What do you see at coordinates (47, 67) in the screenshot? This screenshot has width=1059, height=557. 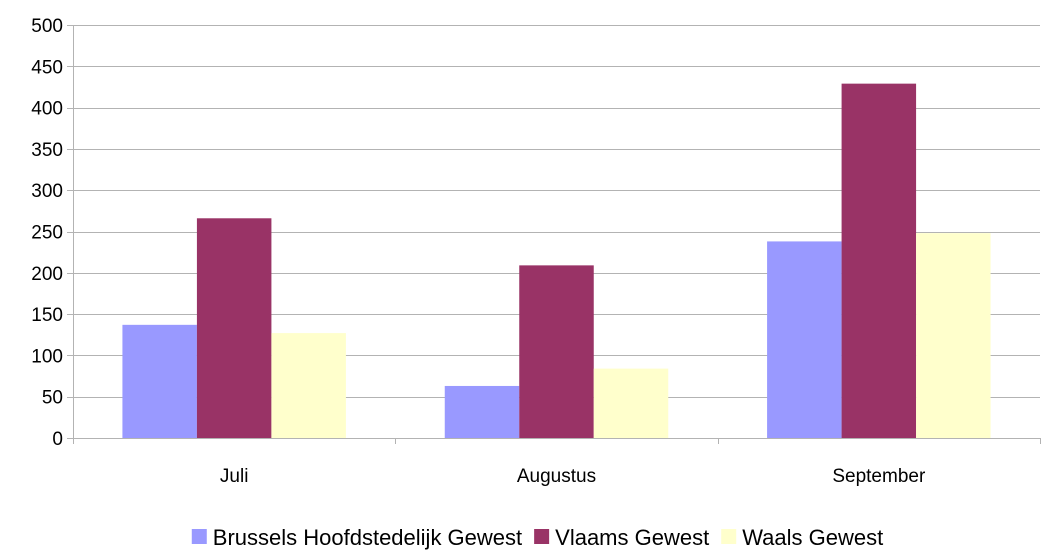 I see `y-tick-label: 450` at bounding box center [47, 67].